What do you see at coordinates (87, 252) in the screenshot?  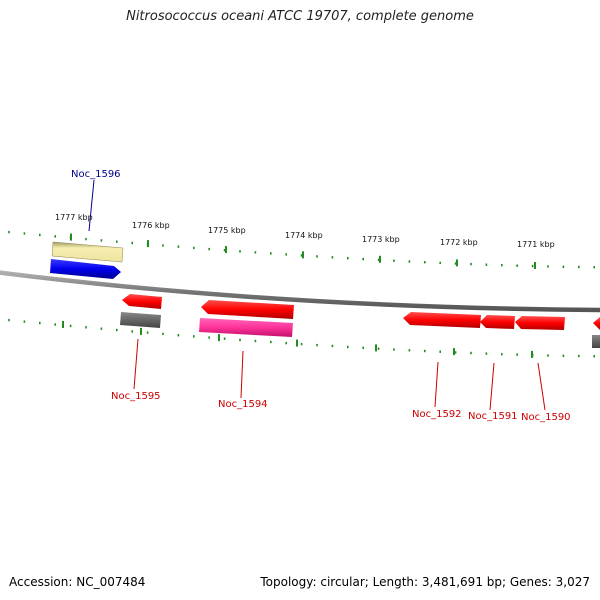 I see `gene-feature-pseudo` at bounding box center [87, 252].